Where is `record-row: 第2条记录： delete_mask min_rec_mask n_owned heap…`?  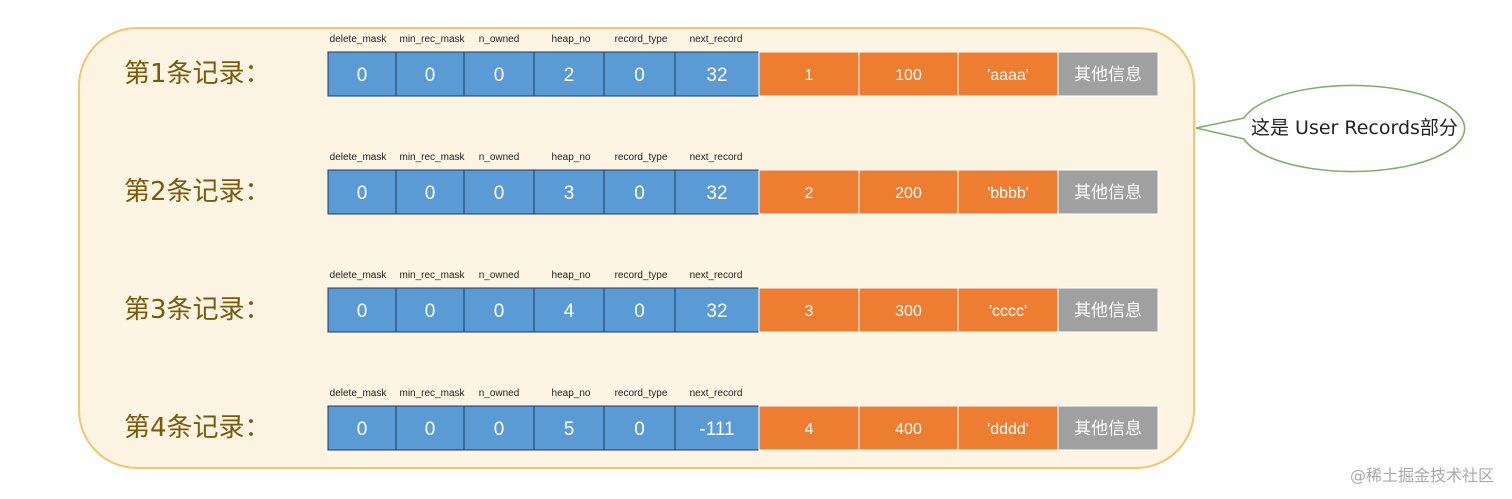
record-row: 第2条记录： delete_mask min_rec_mask n_owned heap… is located at coordinates (641, 183).